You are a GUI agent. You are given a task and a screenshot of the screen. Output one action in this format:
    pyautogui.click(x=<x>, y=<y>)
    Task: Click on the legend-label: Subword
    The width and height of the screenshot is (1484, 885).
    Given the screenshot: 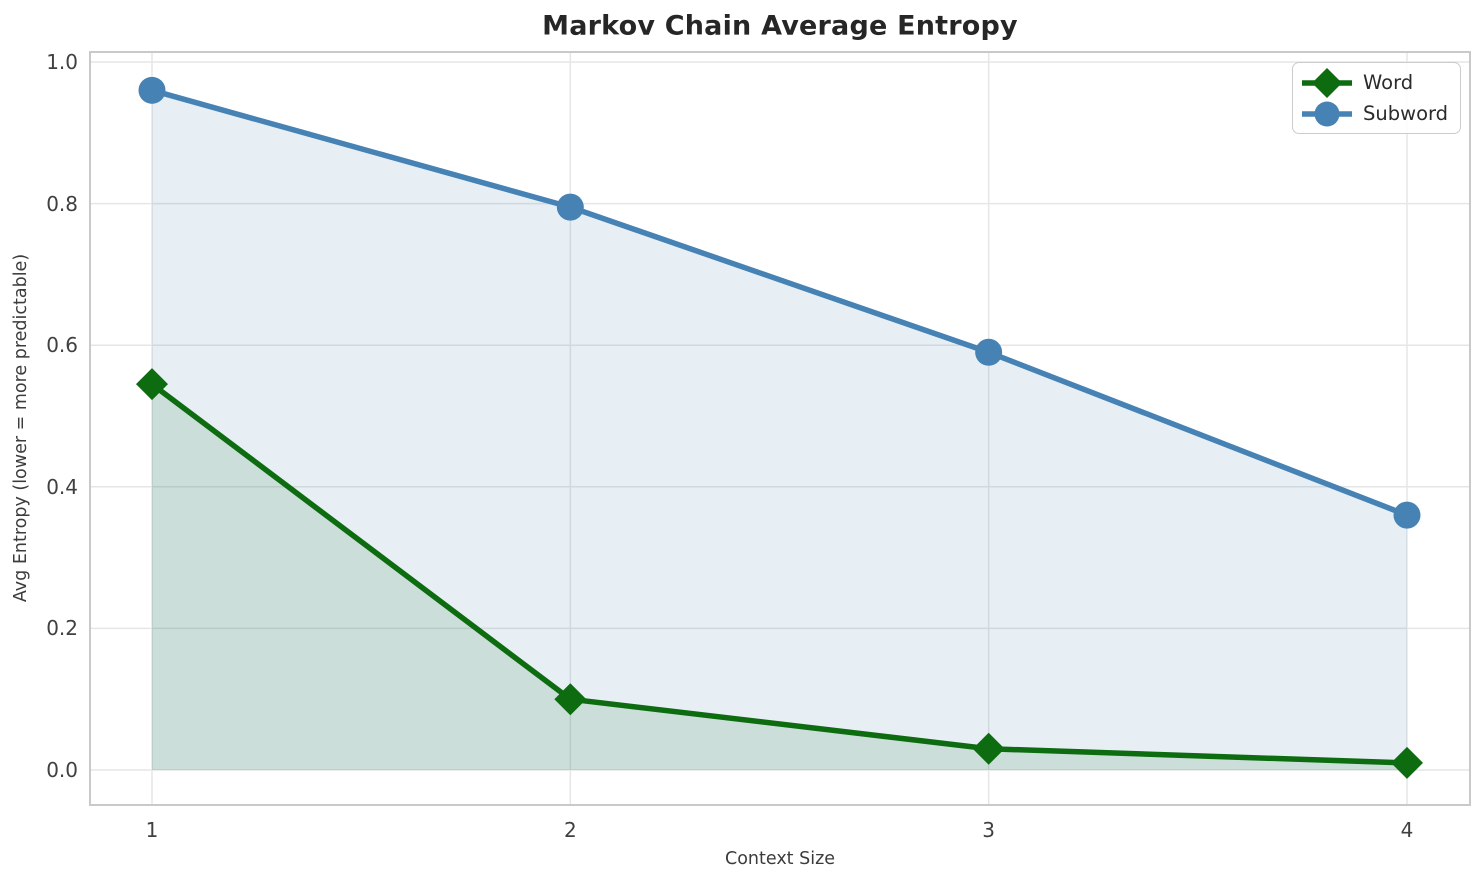 What is the action you would take?
    pyautogui.click(x=1406, y=113)
    